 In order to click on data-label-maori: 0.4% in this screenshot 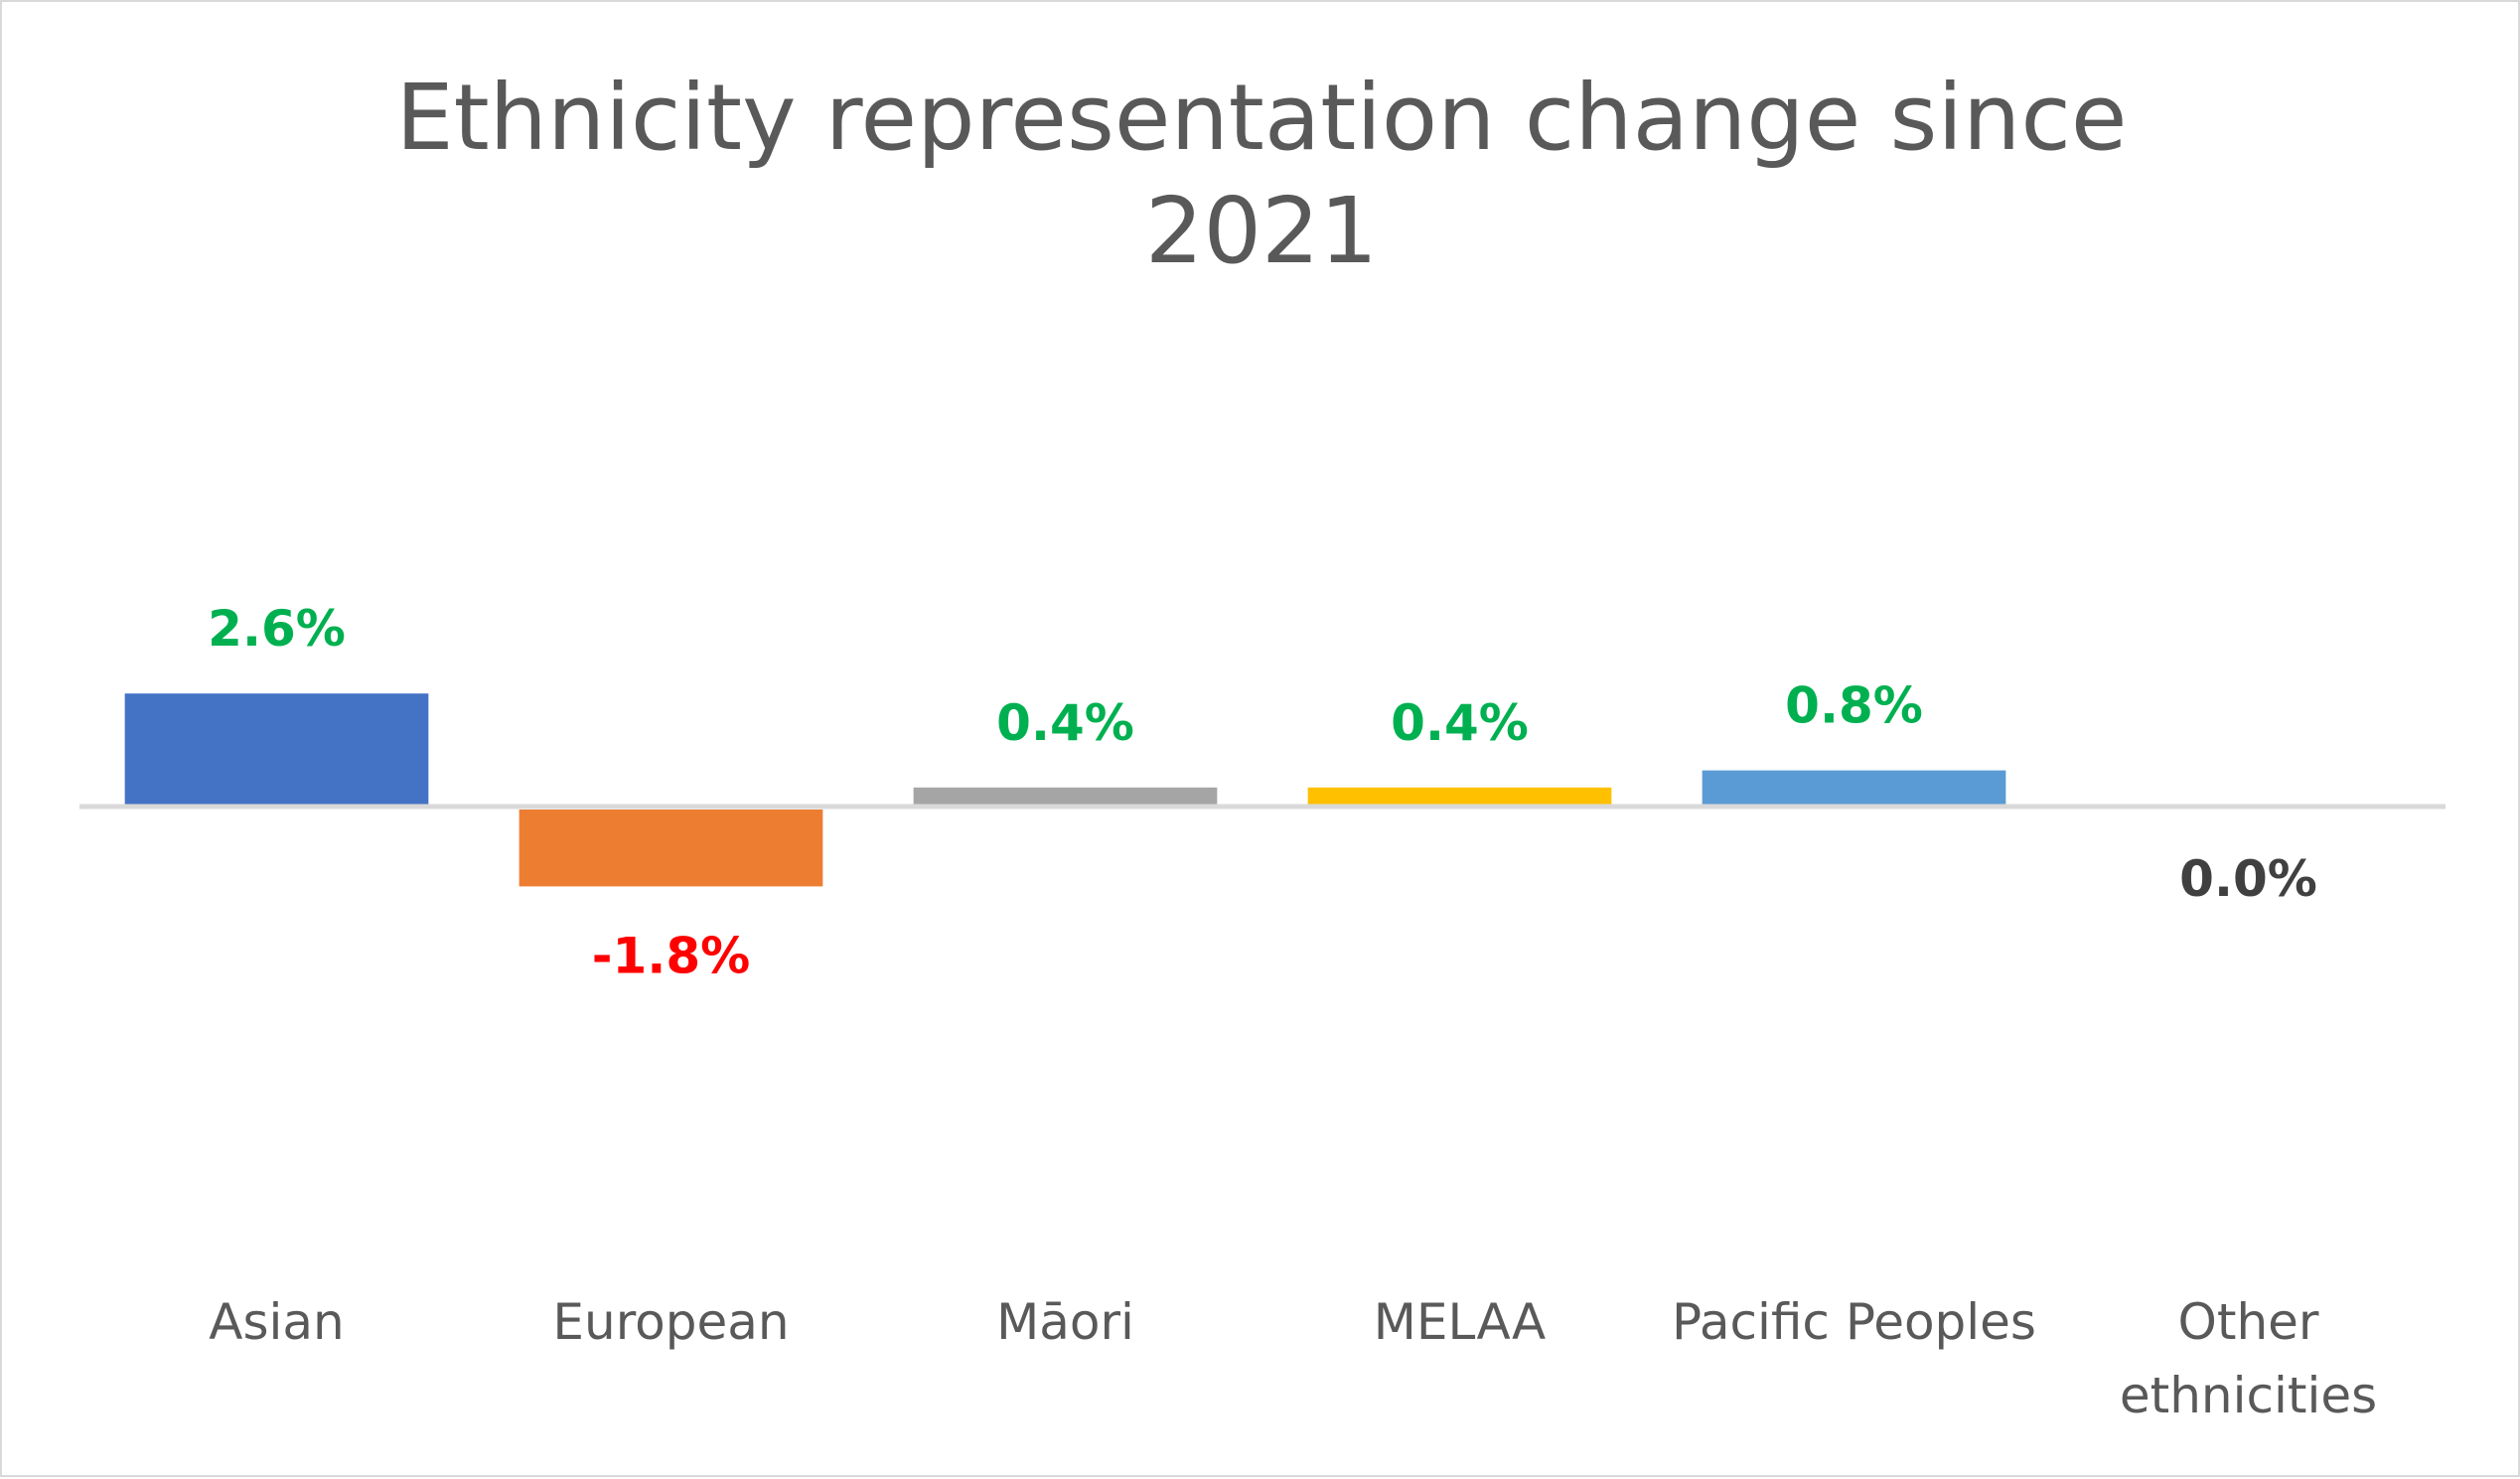, I will do `click(1065, 723)`.